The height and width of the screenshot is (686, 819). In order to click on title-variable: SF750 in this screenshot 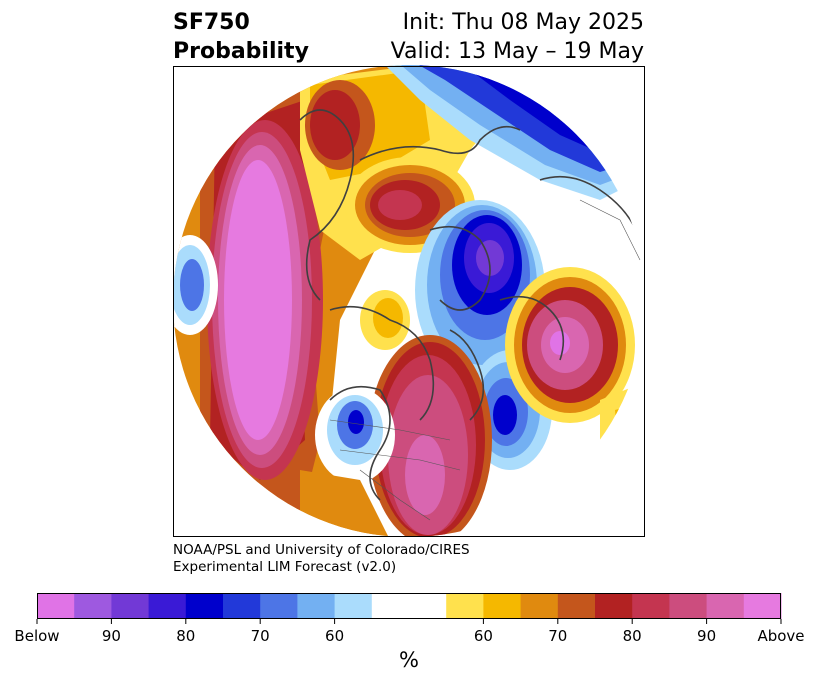, I will do `click(211, 22)`.